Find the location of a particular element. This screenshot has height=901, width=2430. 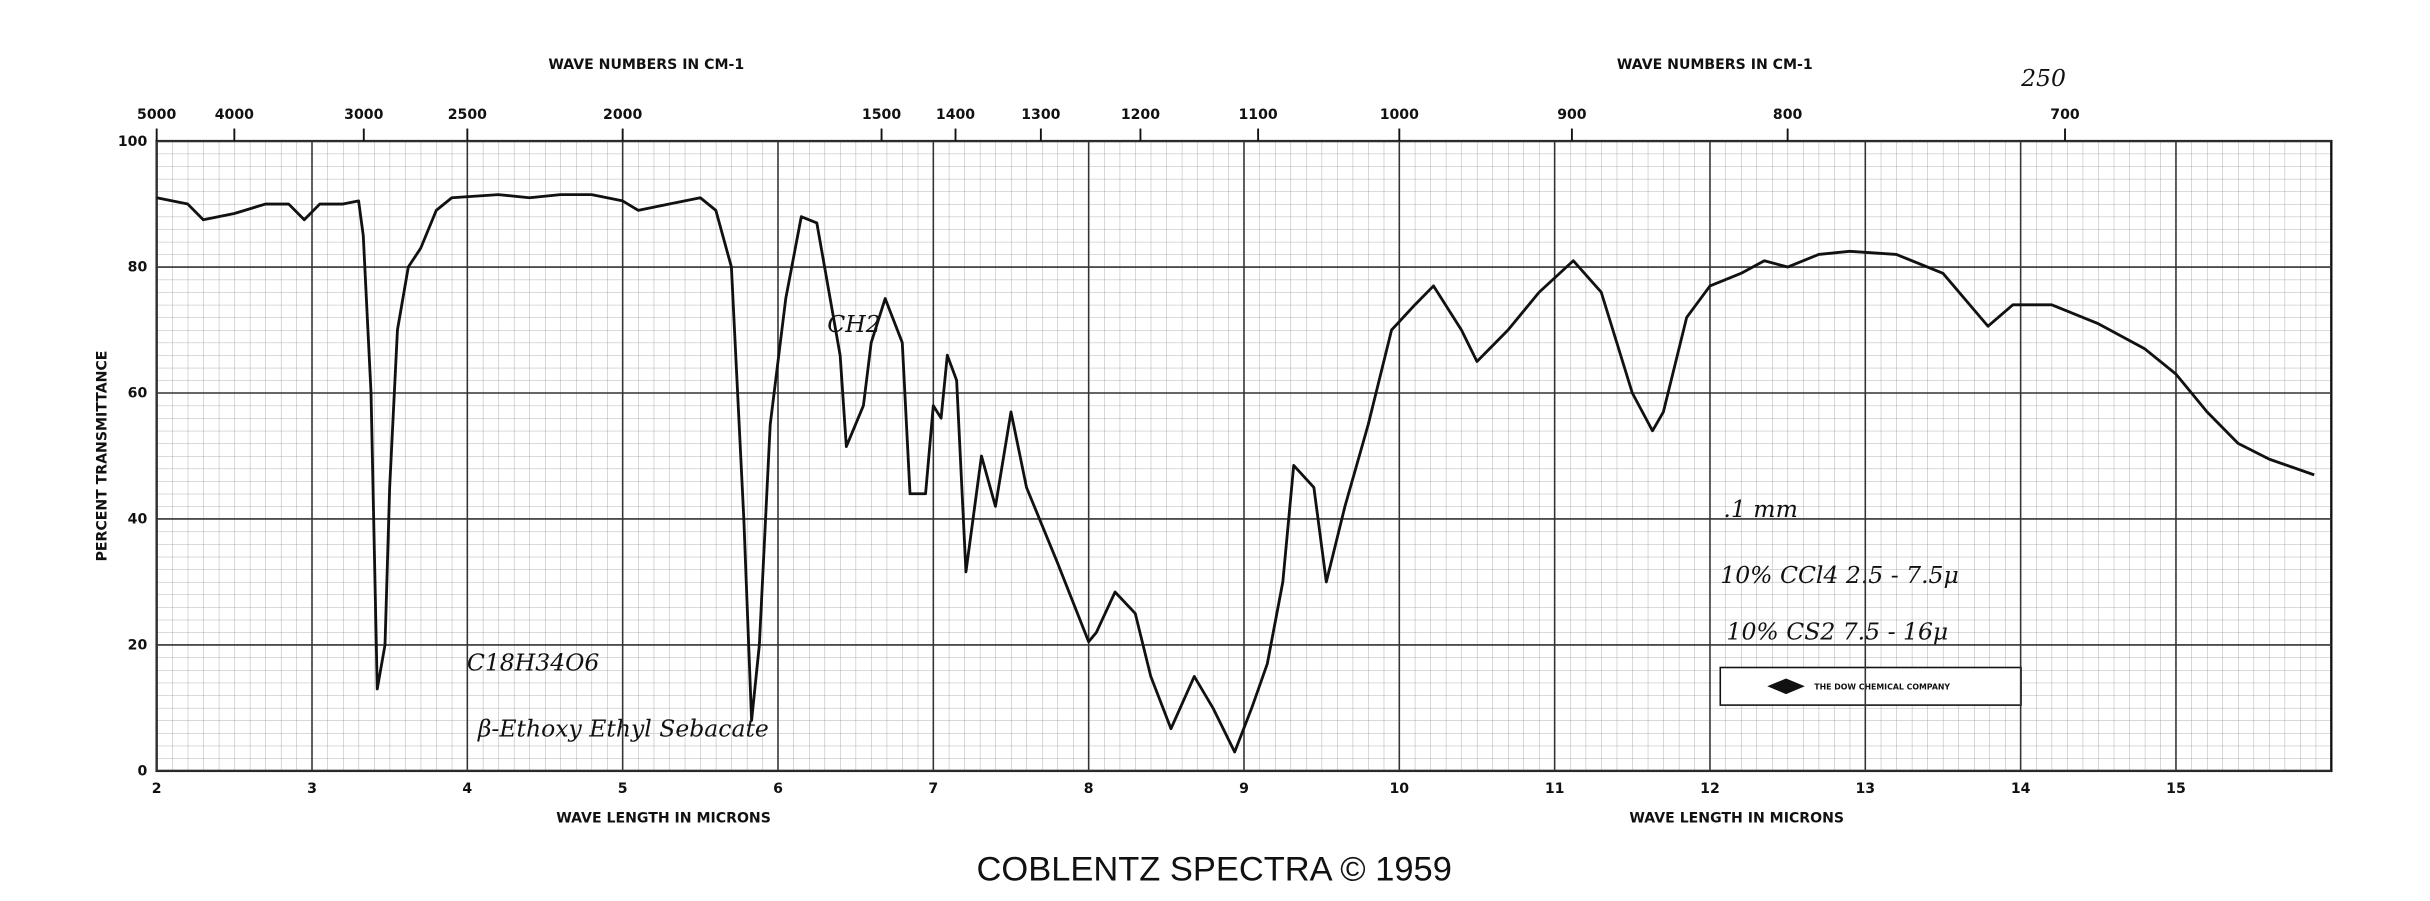

y-axis-label: PERCENT TRANSMITTANCE is located at coordinates (103, 456).